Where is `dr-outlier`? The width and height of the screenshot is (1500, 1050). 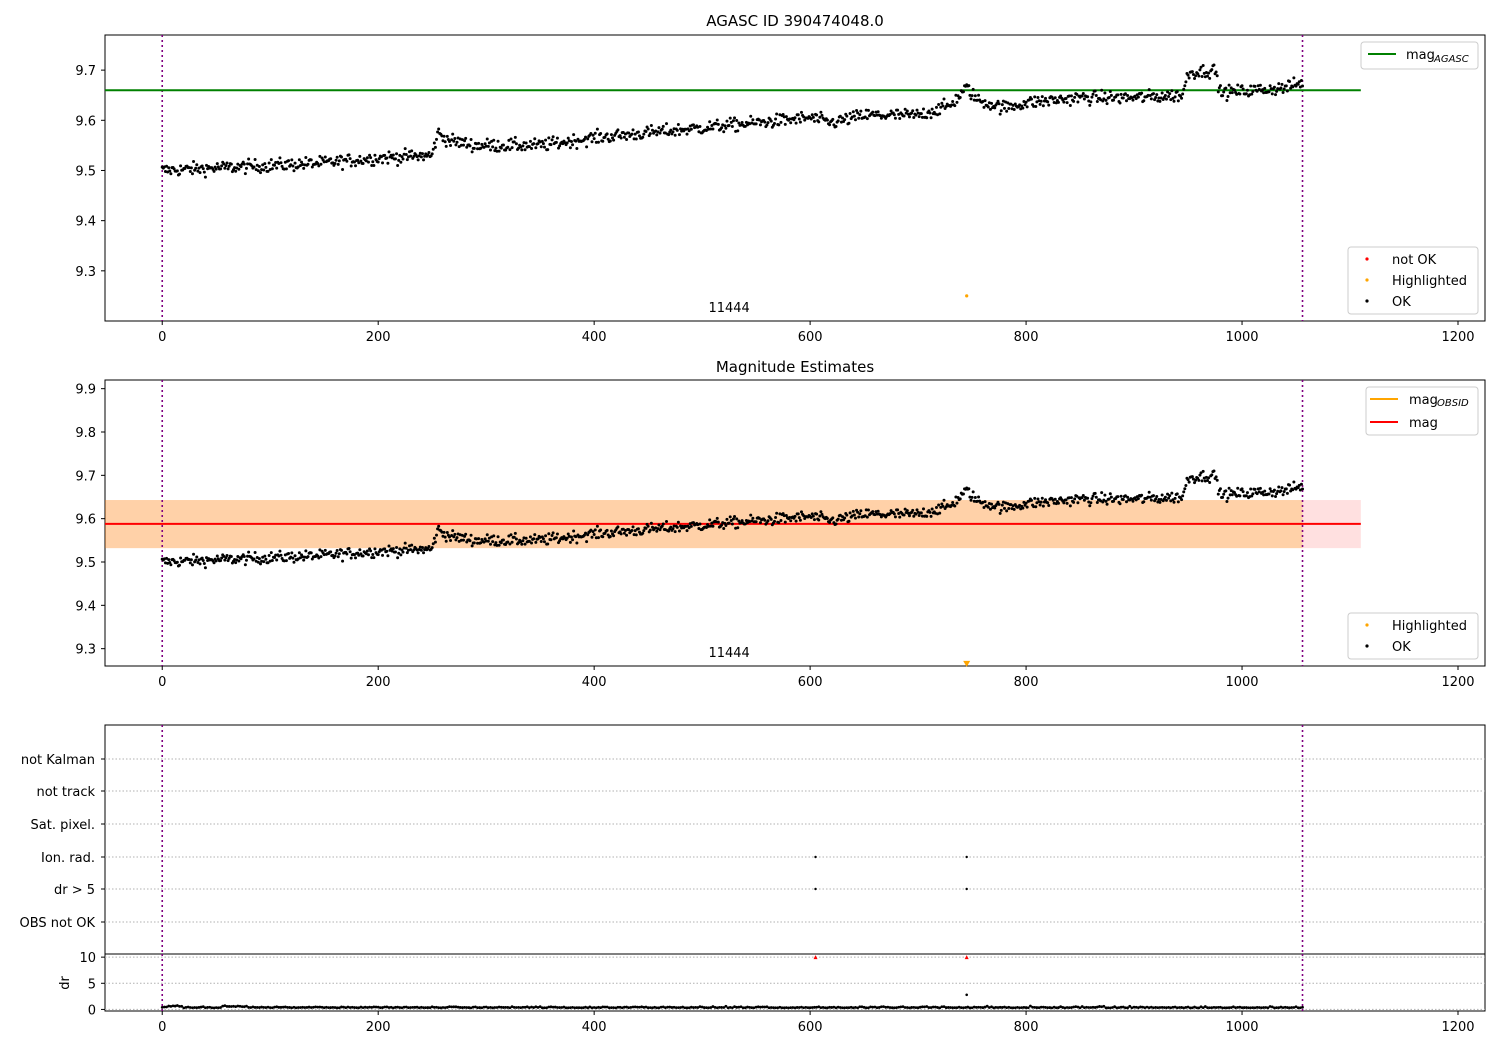 dr-outlier is located at coordinates (966, 995).